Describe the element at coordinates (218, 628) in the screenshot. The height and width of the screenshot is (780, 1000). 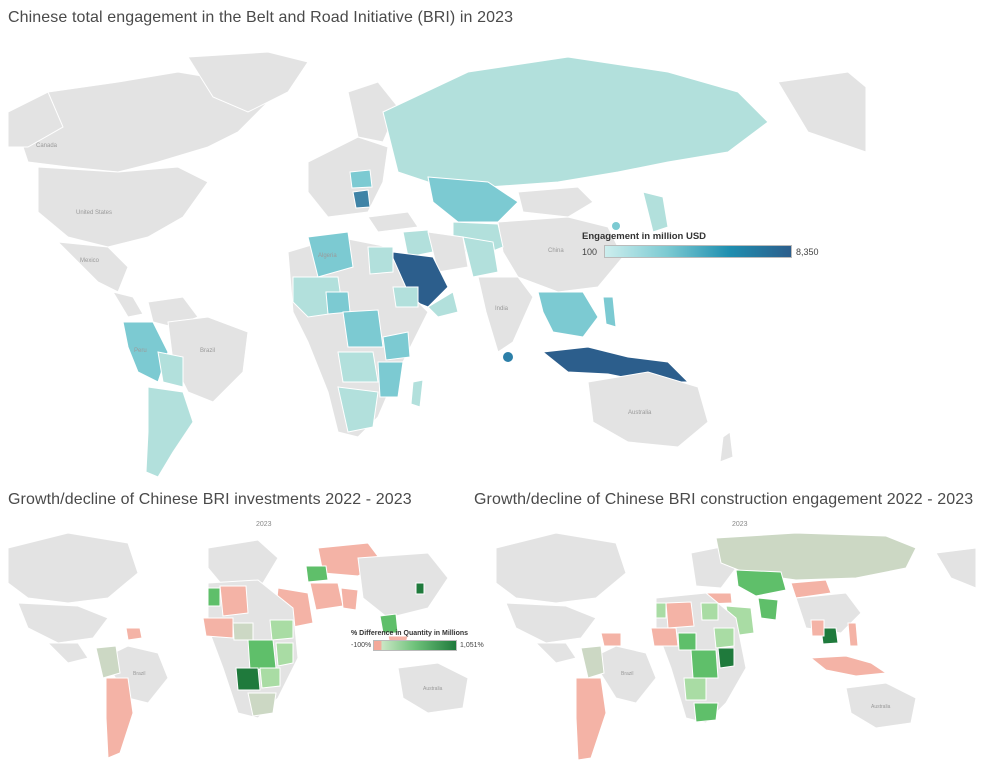
I see `inv-country-west-africa` at that location.